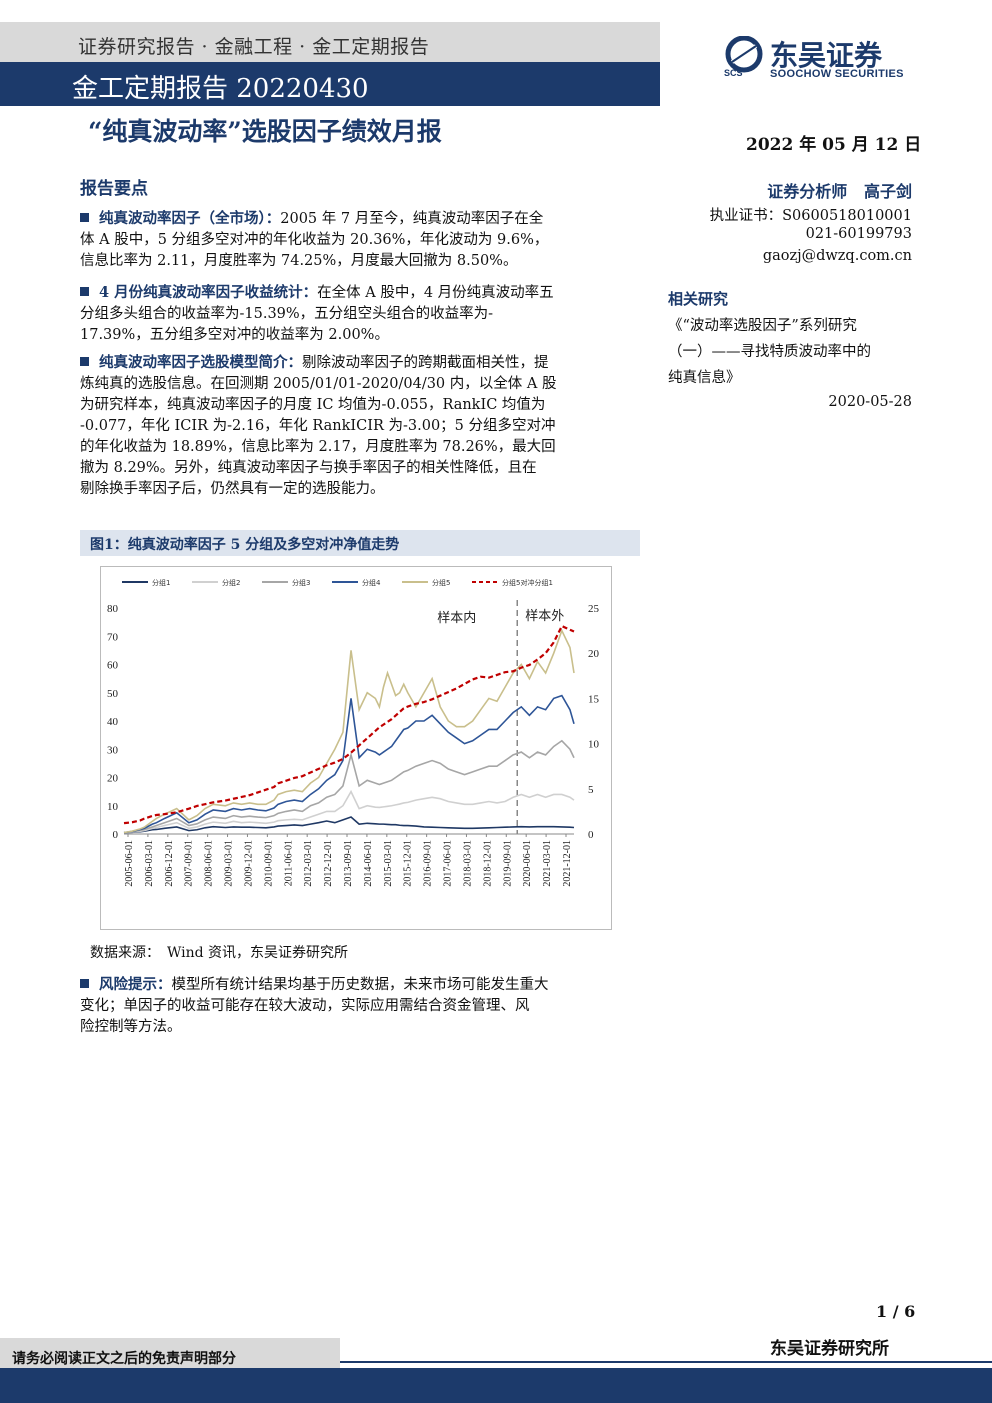  I want to click on key-point-text: 剔除波动率因子的跨期截面相关性，提, so click(425, 363).